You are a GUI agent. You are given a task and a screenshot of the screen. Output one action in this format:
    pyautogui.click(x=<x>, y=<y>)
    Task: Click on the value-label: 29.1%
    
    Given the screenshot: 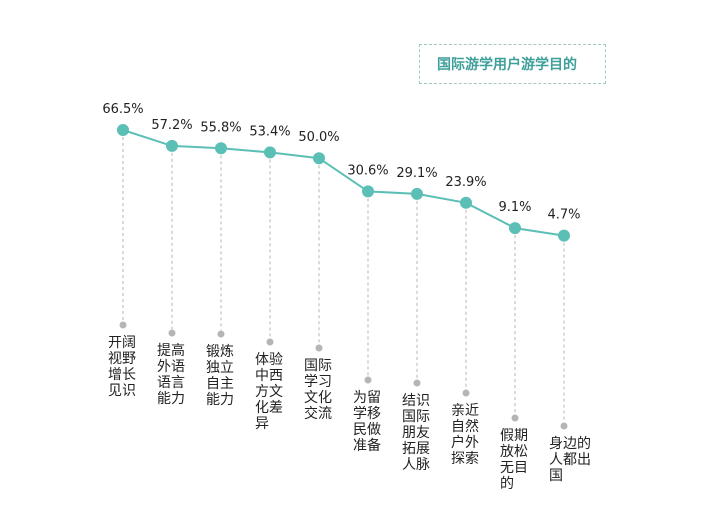 What is the action you would take?
    pyautogui.click(x=416, y=173)
    